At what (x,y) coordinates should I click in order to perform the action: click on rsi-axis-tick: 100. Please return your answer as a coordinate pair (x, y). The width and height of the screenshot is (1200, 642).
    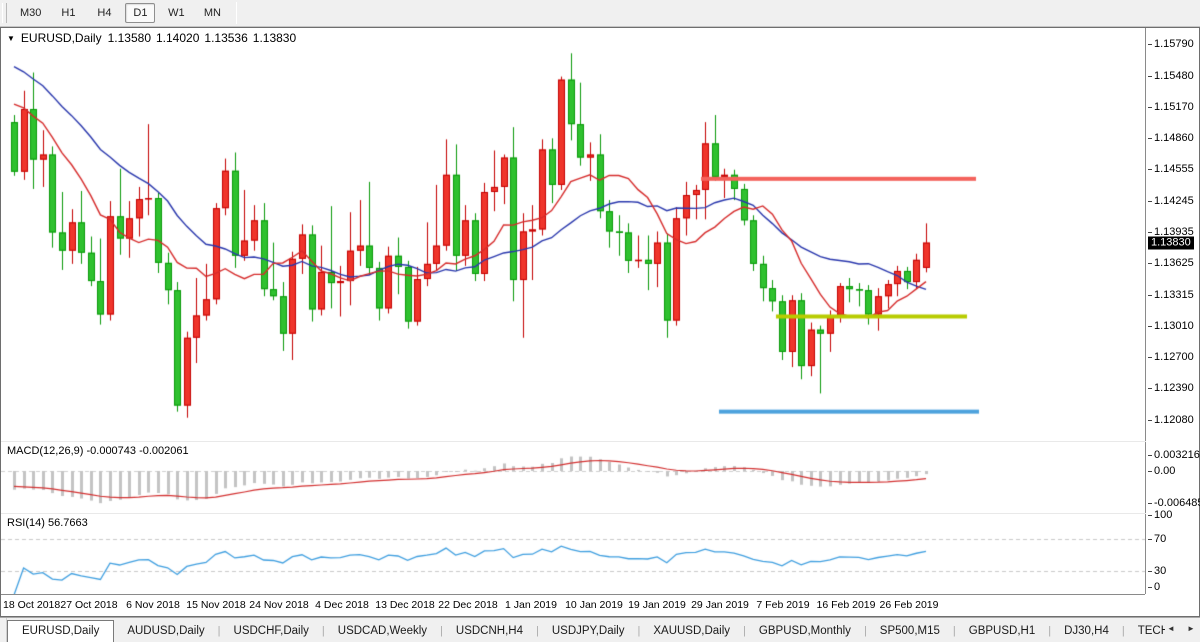
    Looking at the image, I should click on (1160, 515).